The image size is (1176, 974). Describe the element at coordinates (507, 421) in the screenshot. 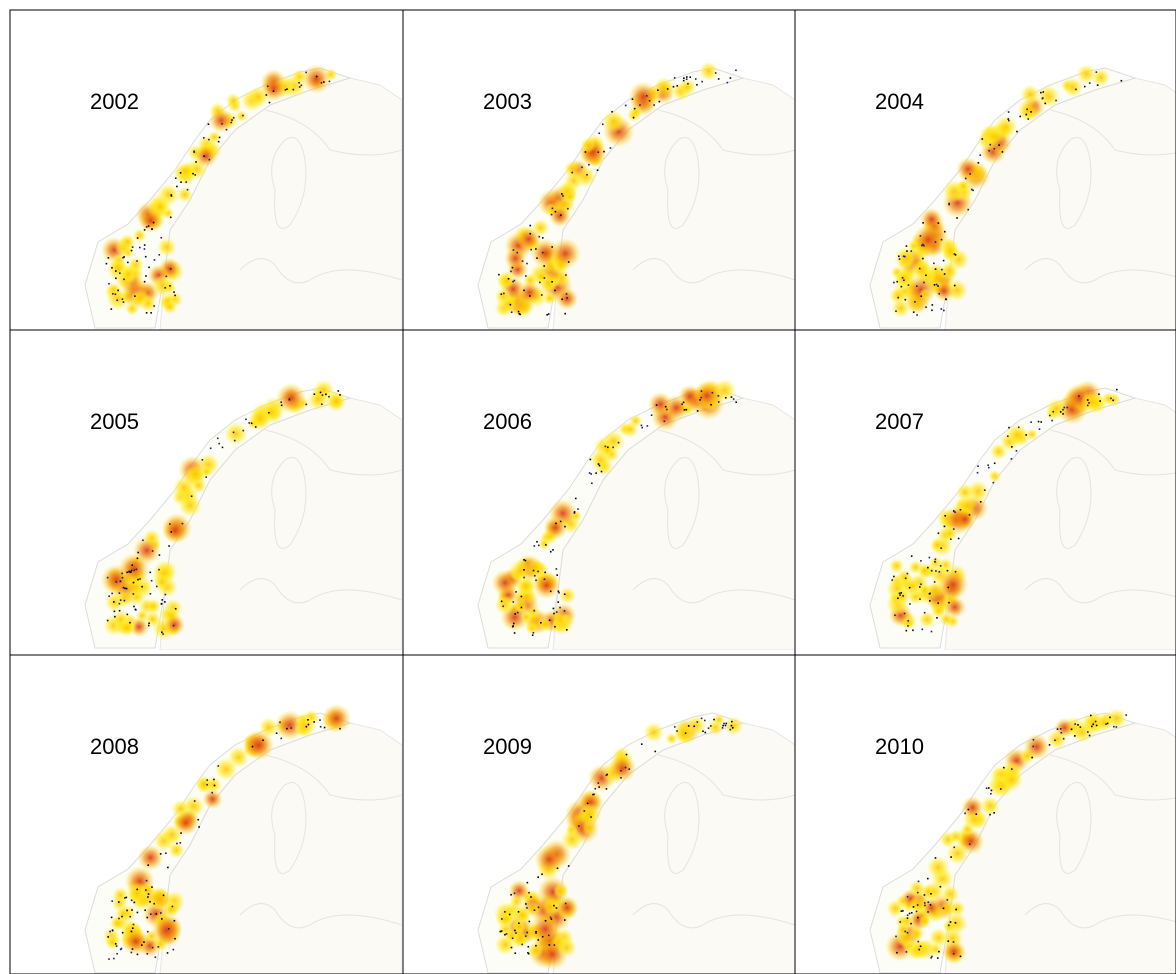

I see `year-label: 2006` at that location.